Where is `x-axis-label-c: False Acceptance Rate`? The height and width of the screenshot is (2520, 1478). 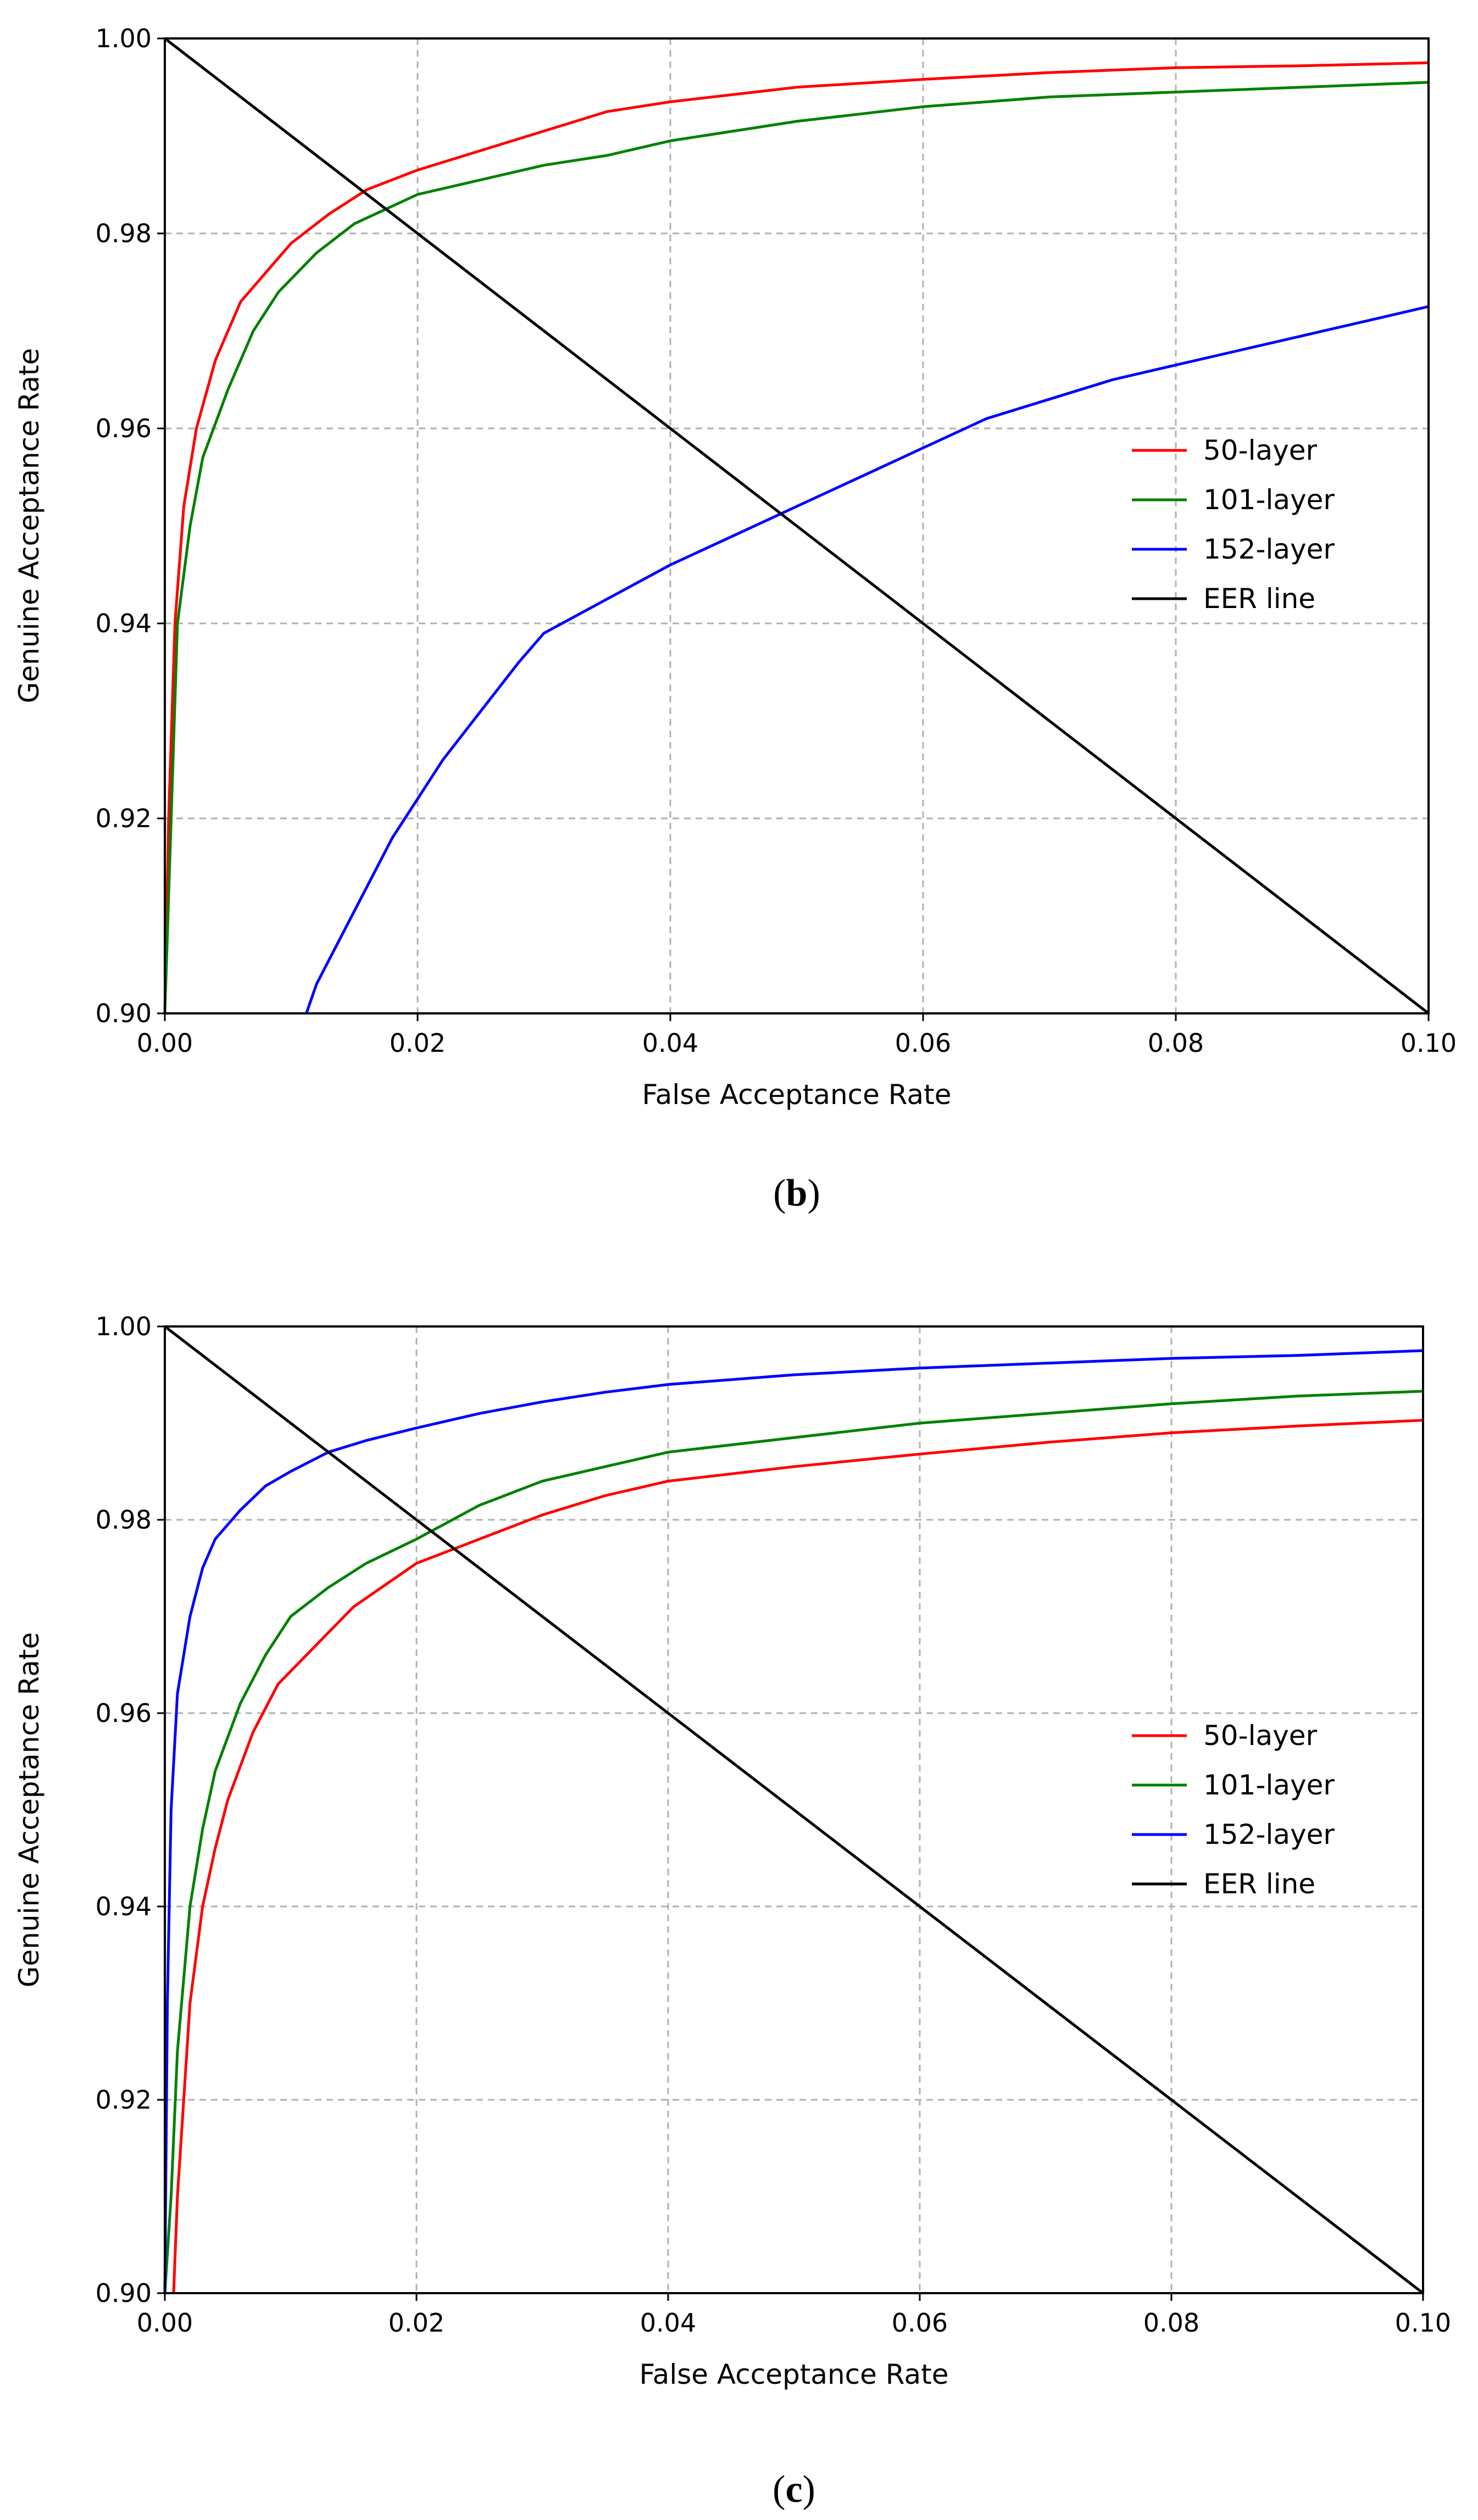 x-axis-label-c: False Acceptance Rate is located at coordinates (794, 2374).